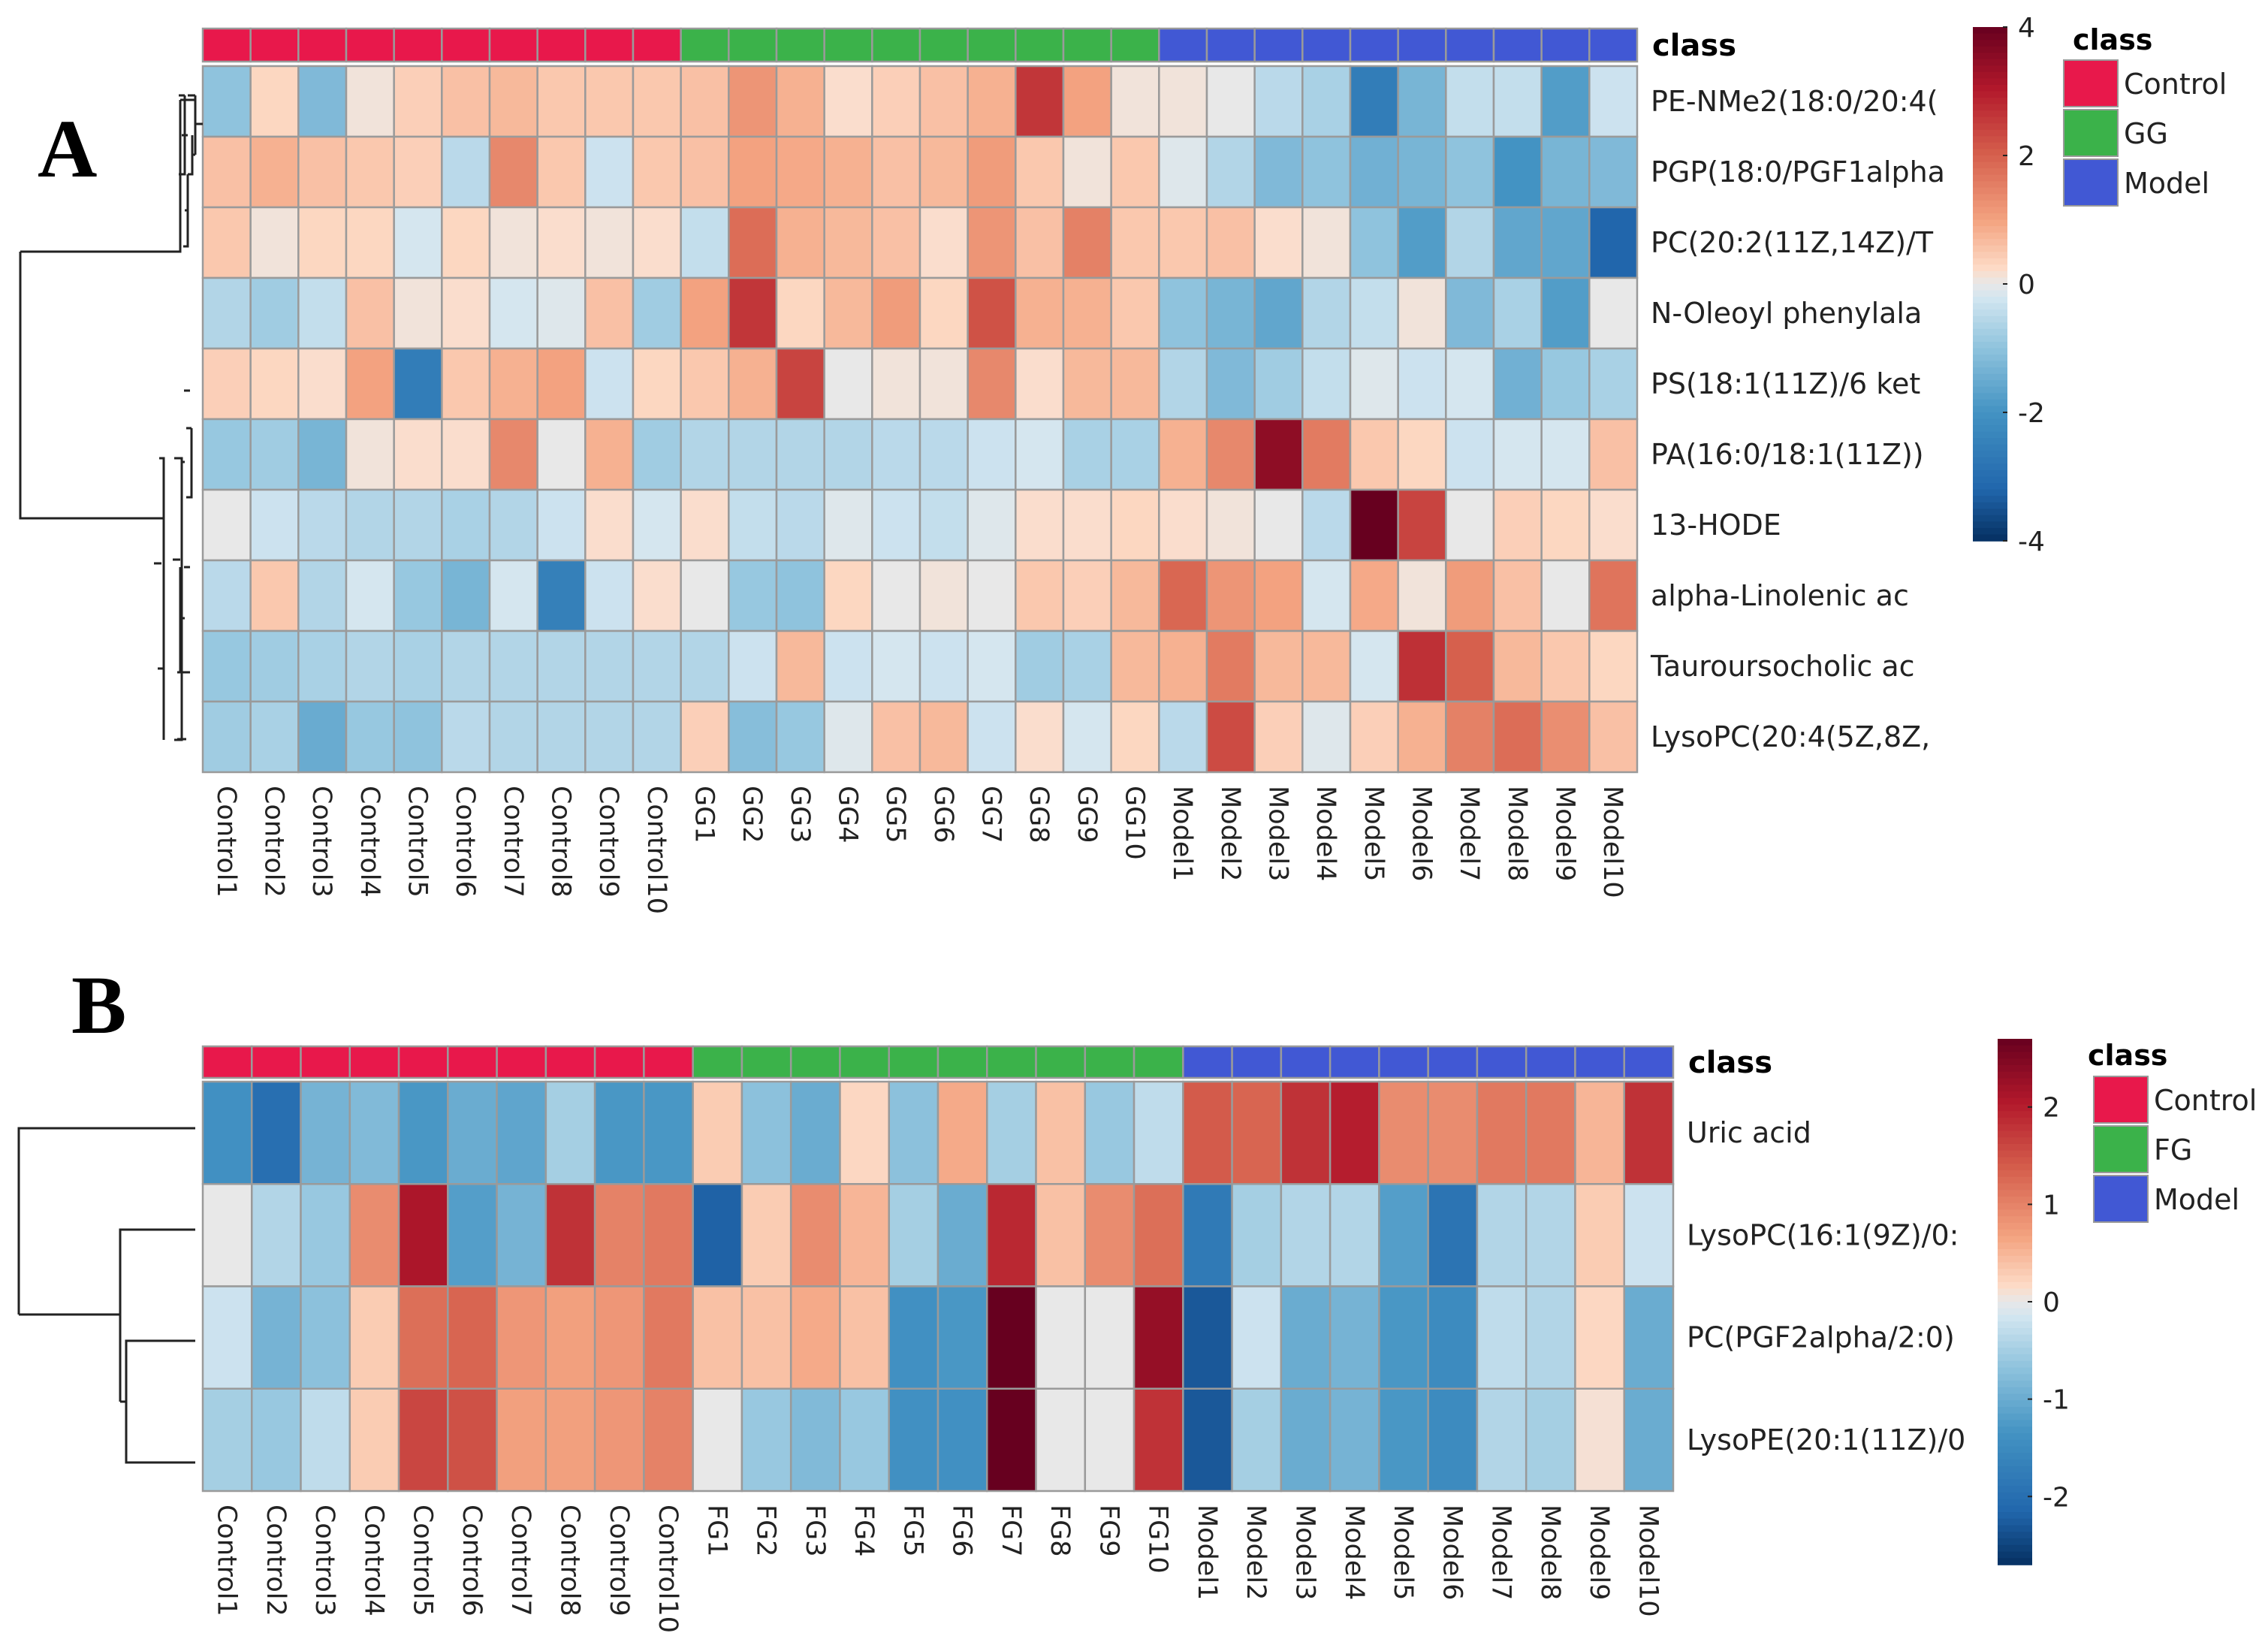 The width and height of the screenshot is (2268, 1636). Describe the element at coordinates (766, 1531) in the screenshot. I see `column-label: FG2` at that location.